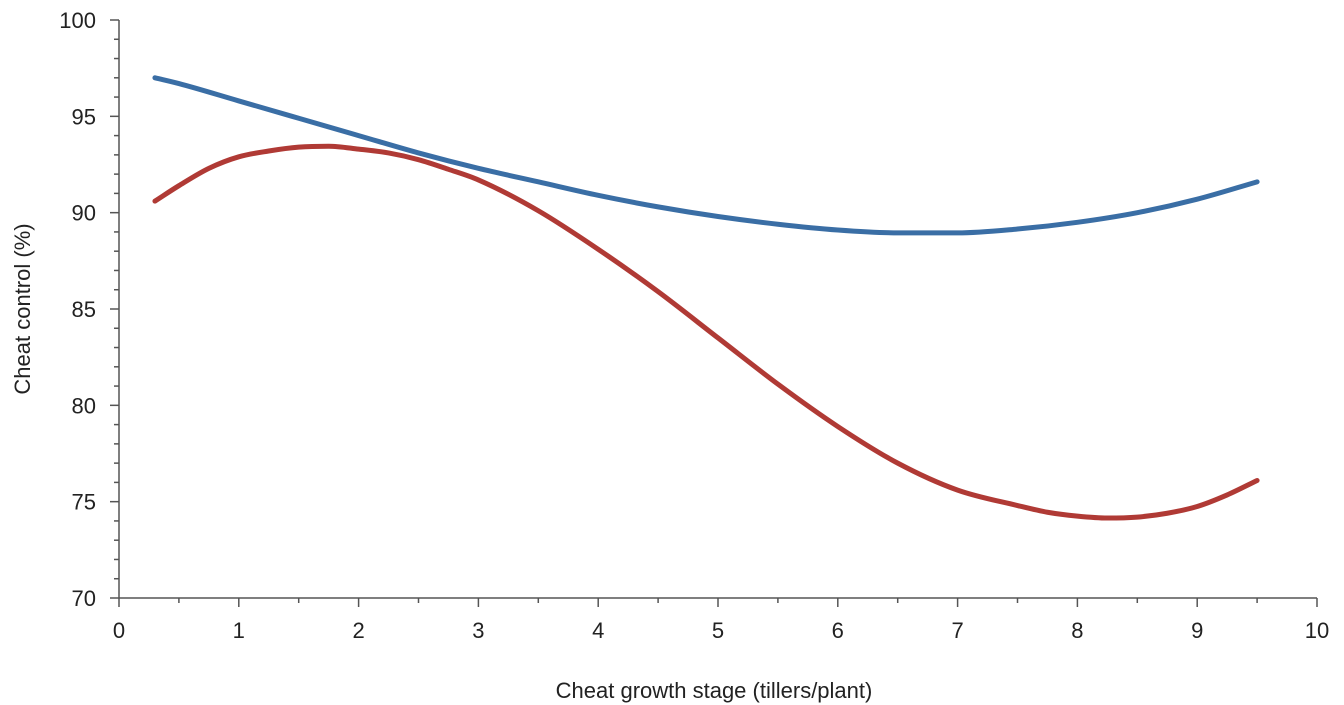  What do you see at coordinates (77, 20) in the screenshot?
I see `y-tick-label: 100` at bounding box center [77, 20].